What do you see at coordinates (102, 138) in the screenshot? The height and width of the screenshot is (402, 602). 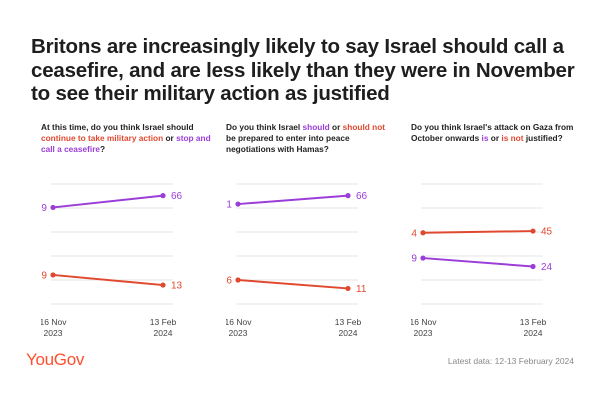 I see `question-text-part: continue to take military action` at bounding box center [102, 138].